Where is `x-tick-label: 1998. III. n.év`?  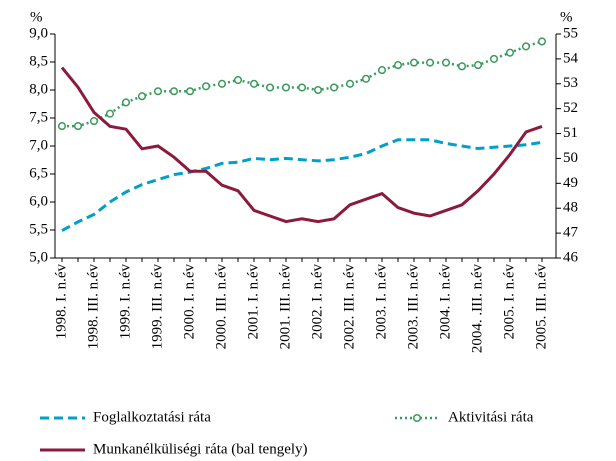 x-tick-label: 1998. III. n.év is located at coordinates (93, 307).